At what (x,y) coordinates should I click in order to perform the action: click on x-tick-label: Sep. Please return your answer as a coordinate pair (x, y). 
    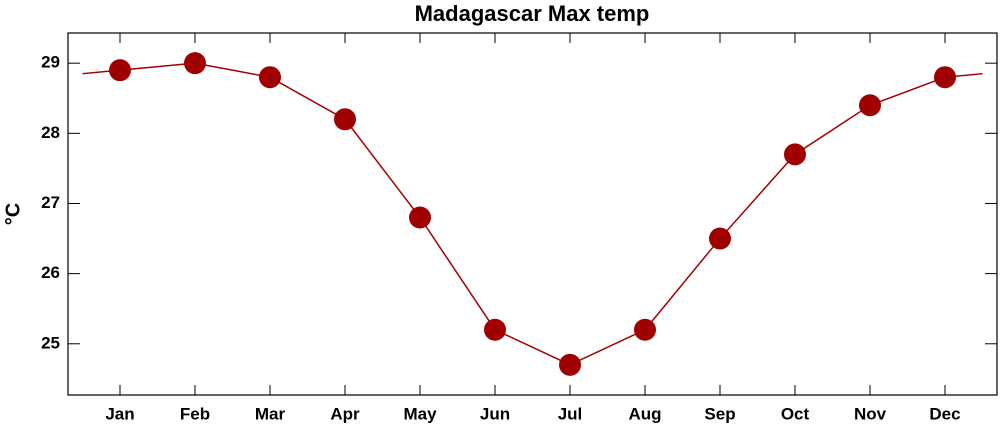
    Looking at the image, I should click on (719, 413).